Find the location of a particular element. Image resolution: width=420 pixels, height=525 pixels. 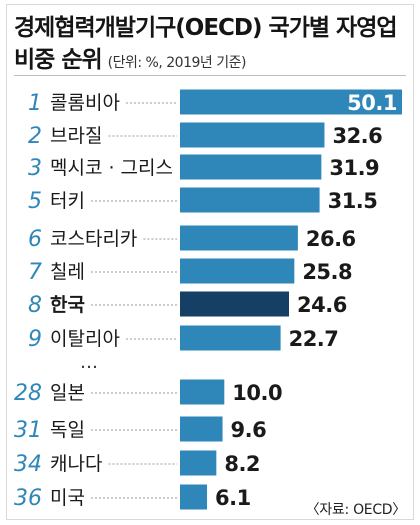

source-note: 〈자료: OECD〉 is located at coordinates (356, 510).